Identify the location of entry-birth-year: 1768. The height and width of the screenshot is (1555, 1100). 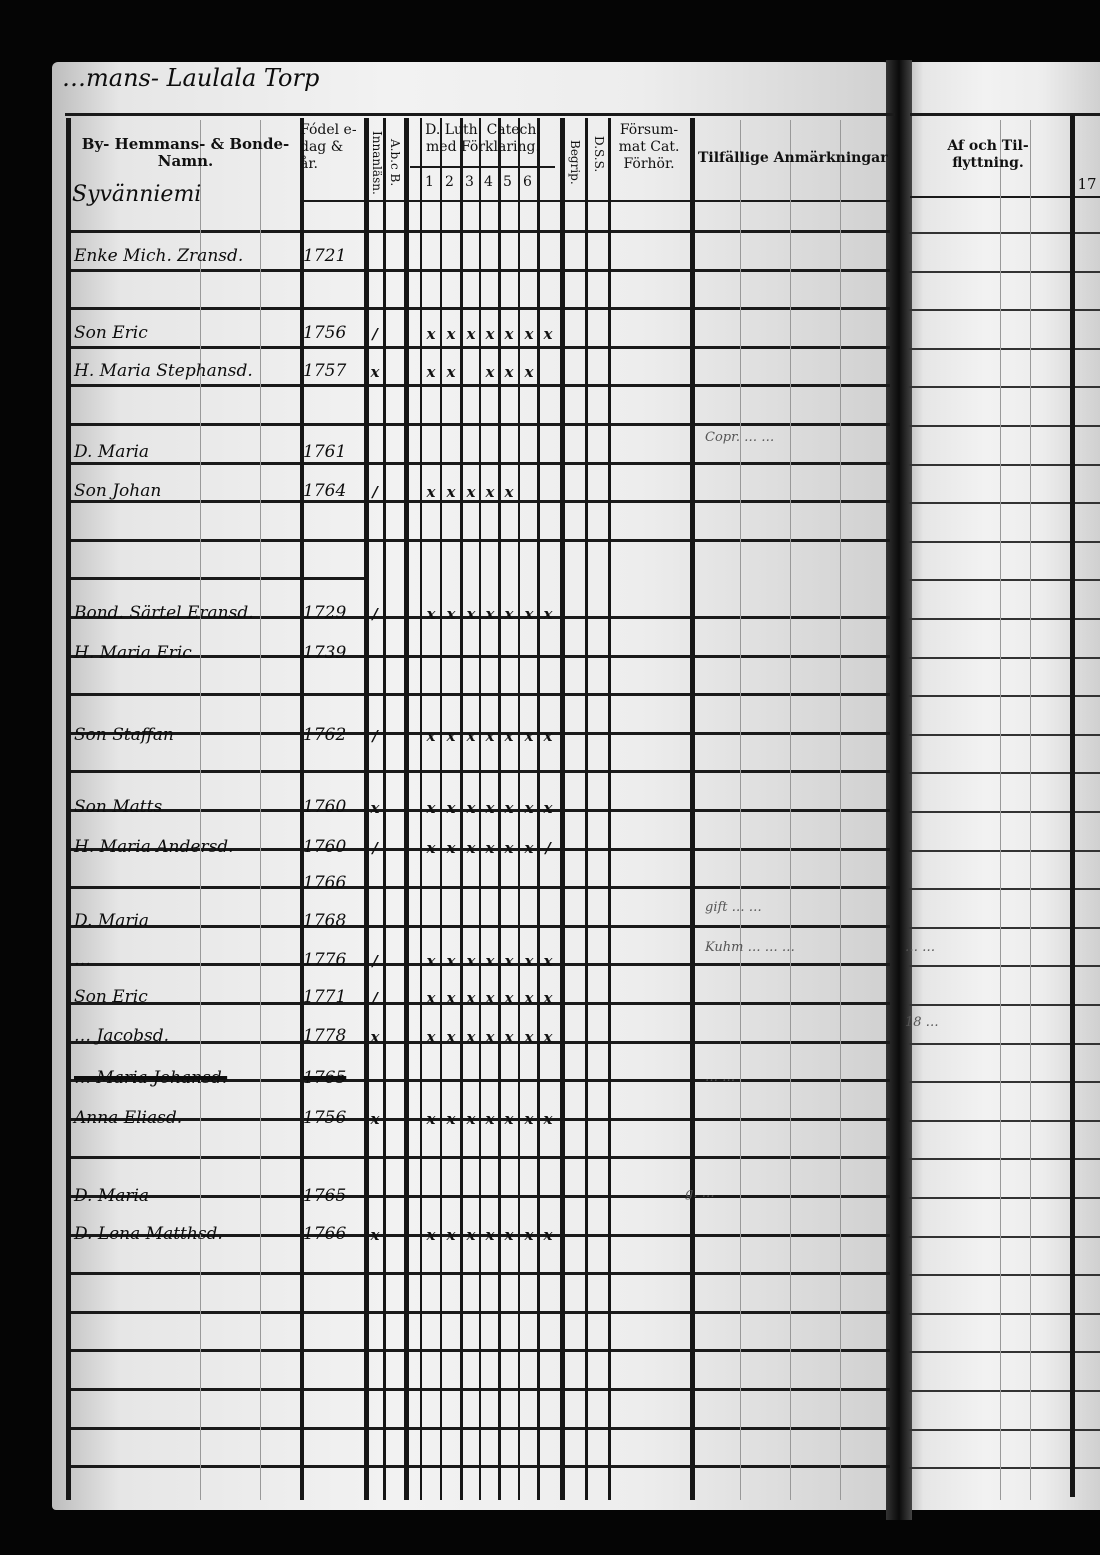
(325, 921).